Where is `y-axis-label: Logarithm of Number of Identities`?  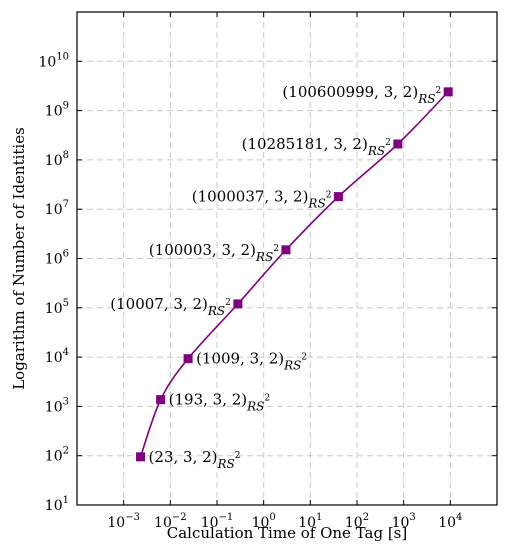
y-axis-label: Logarithm of Number of Identities is located at coordinates (19, 258).